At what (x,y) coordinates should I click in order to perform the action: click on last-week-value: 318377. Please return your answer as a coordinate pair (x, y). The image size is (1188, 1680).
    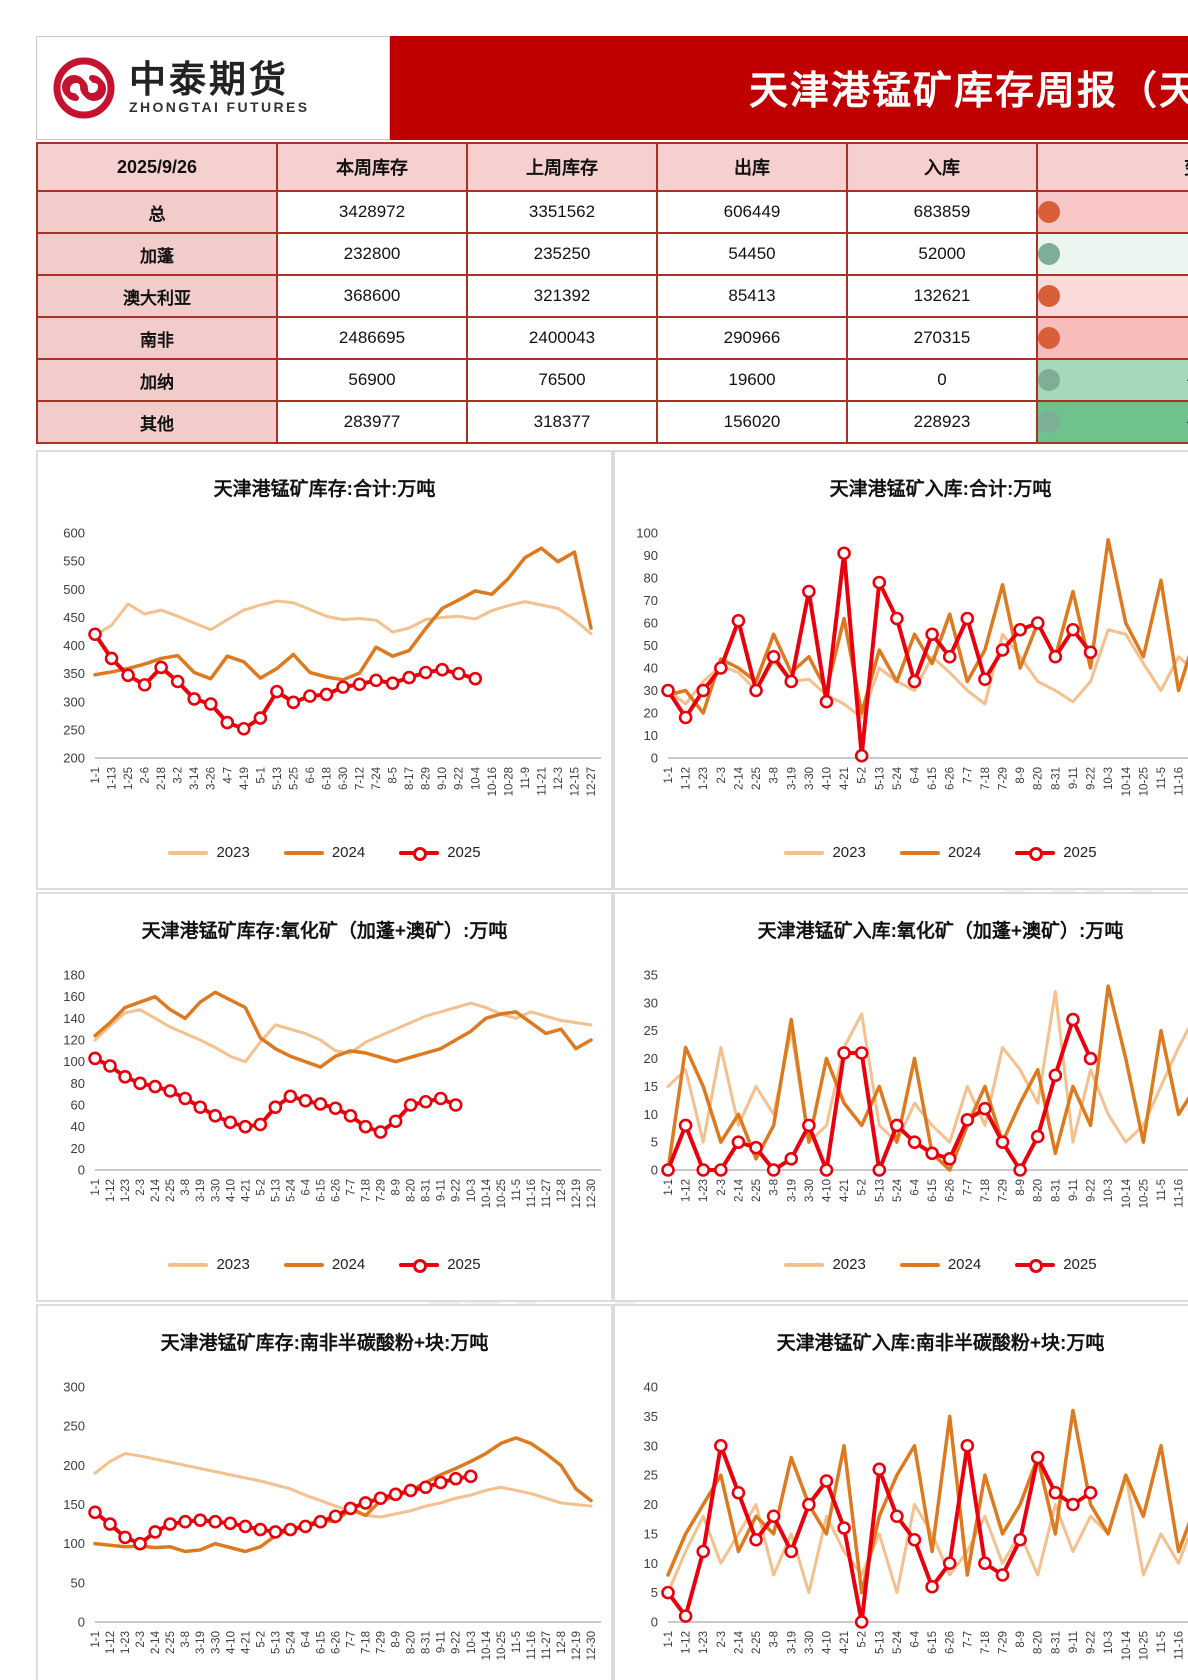
    Looking at the image, I should click on (562, 422).